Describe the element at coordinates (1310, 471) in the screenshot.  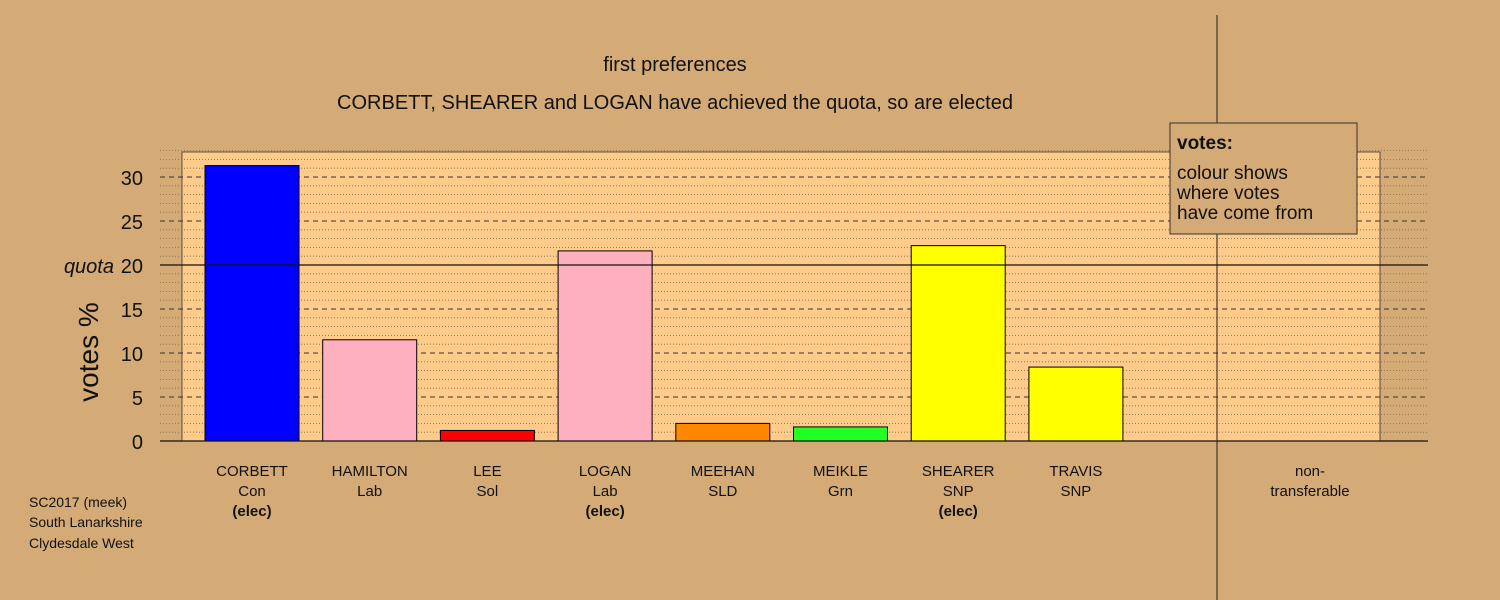
I see `nontransferable-label-1: non-` at that location.